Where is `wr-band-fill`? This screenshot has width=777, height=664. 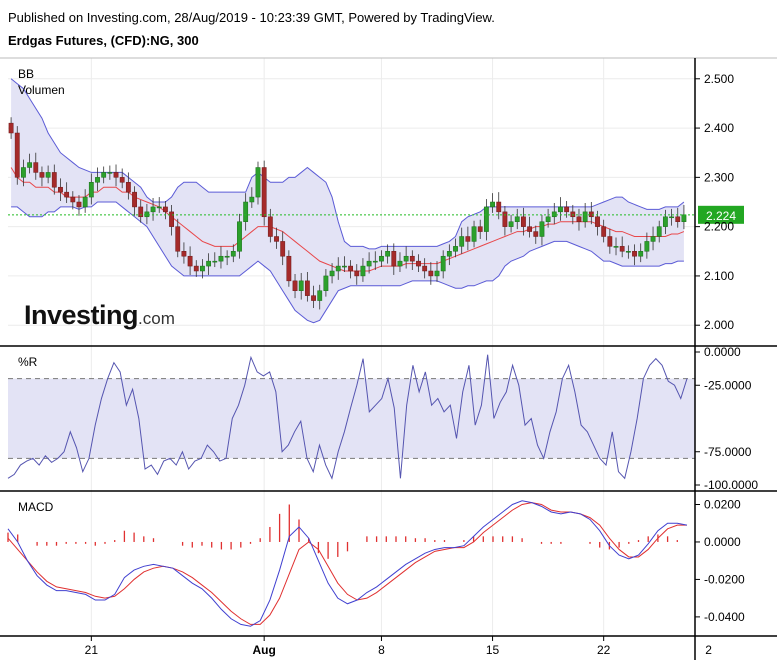 wr-band-fill is located at coordinates (351, 418).